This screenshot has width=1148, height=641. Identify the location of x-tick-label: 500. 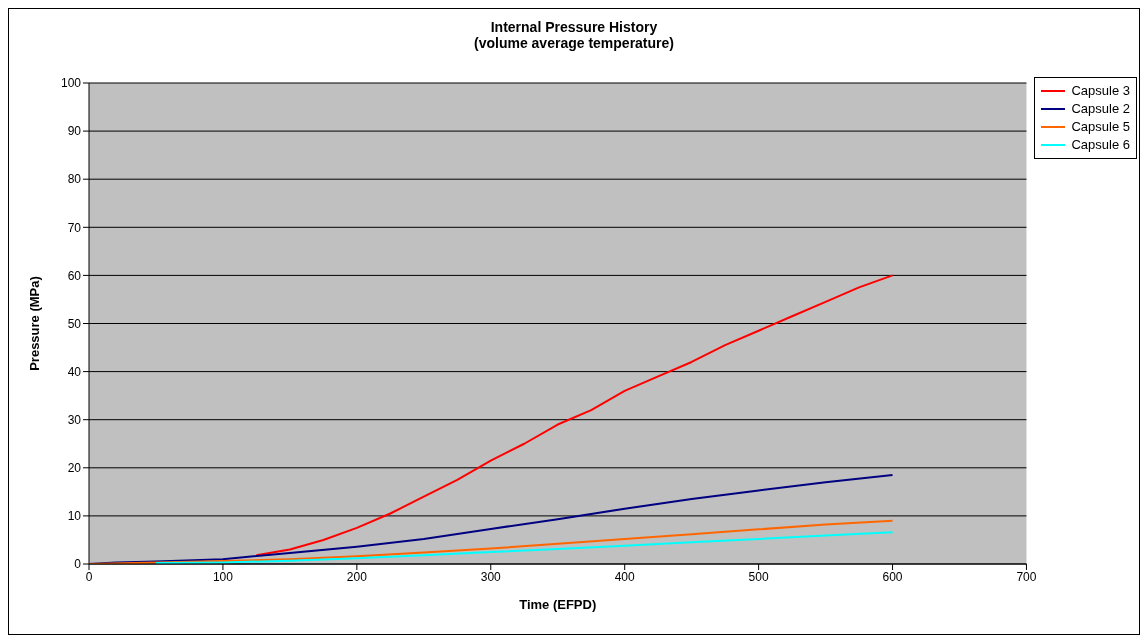
(758, 576).